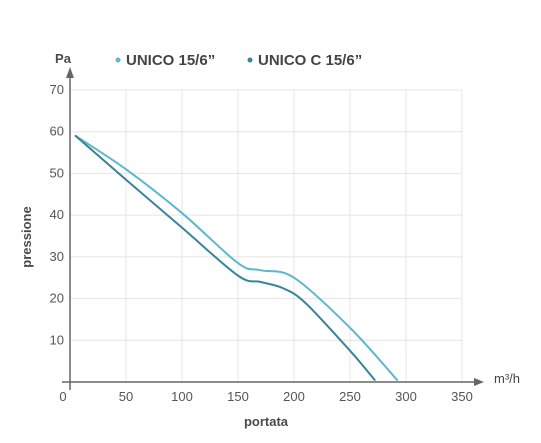  Describe the element at coordinates (182, 396) in the screenshot. I see `x-tick-label: 100` at that location.